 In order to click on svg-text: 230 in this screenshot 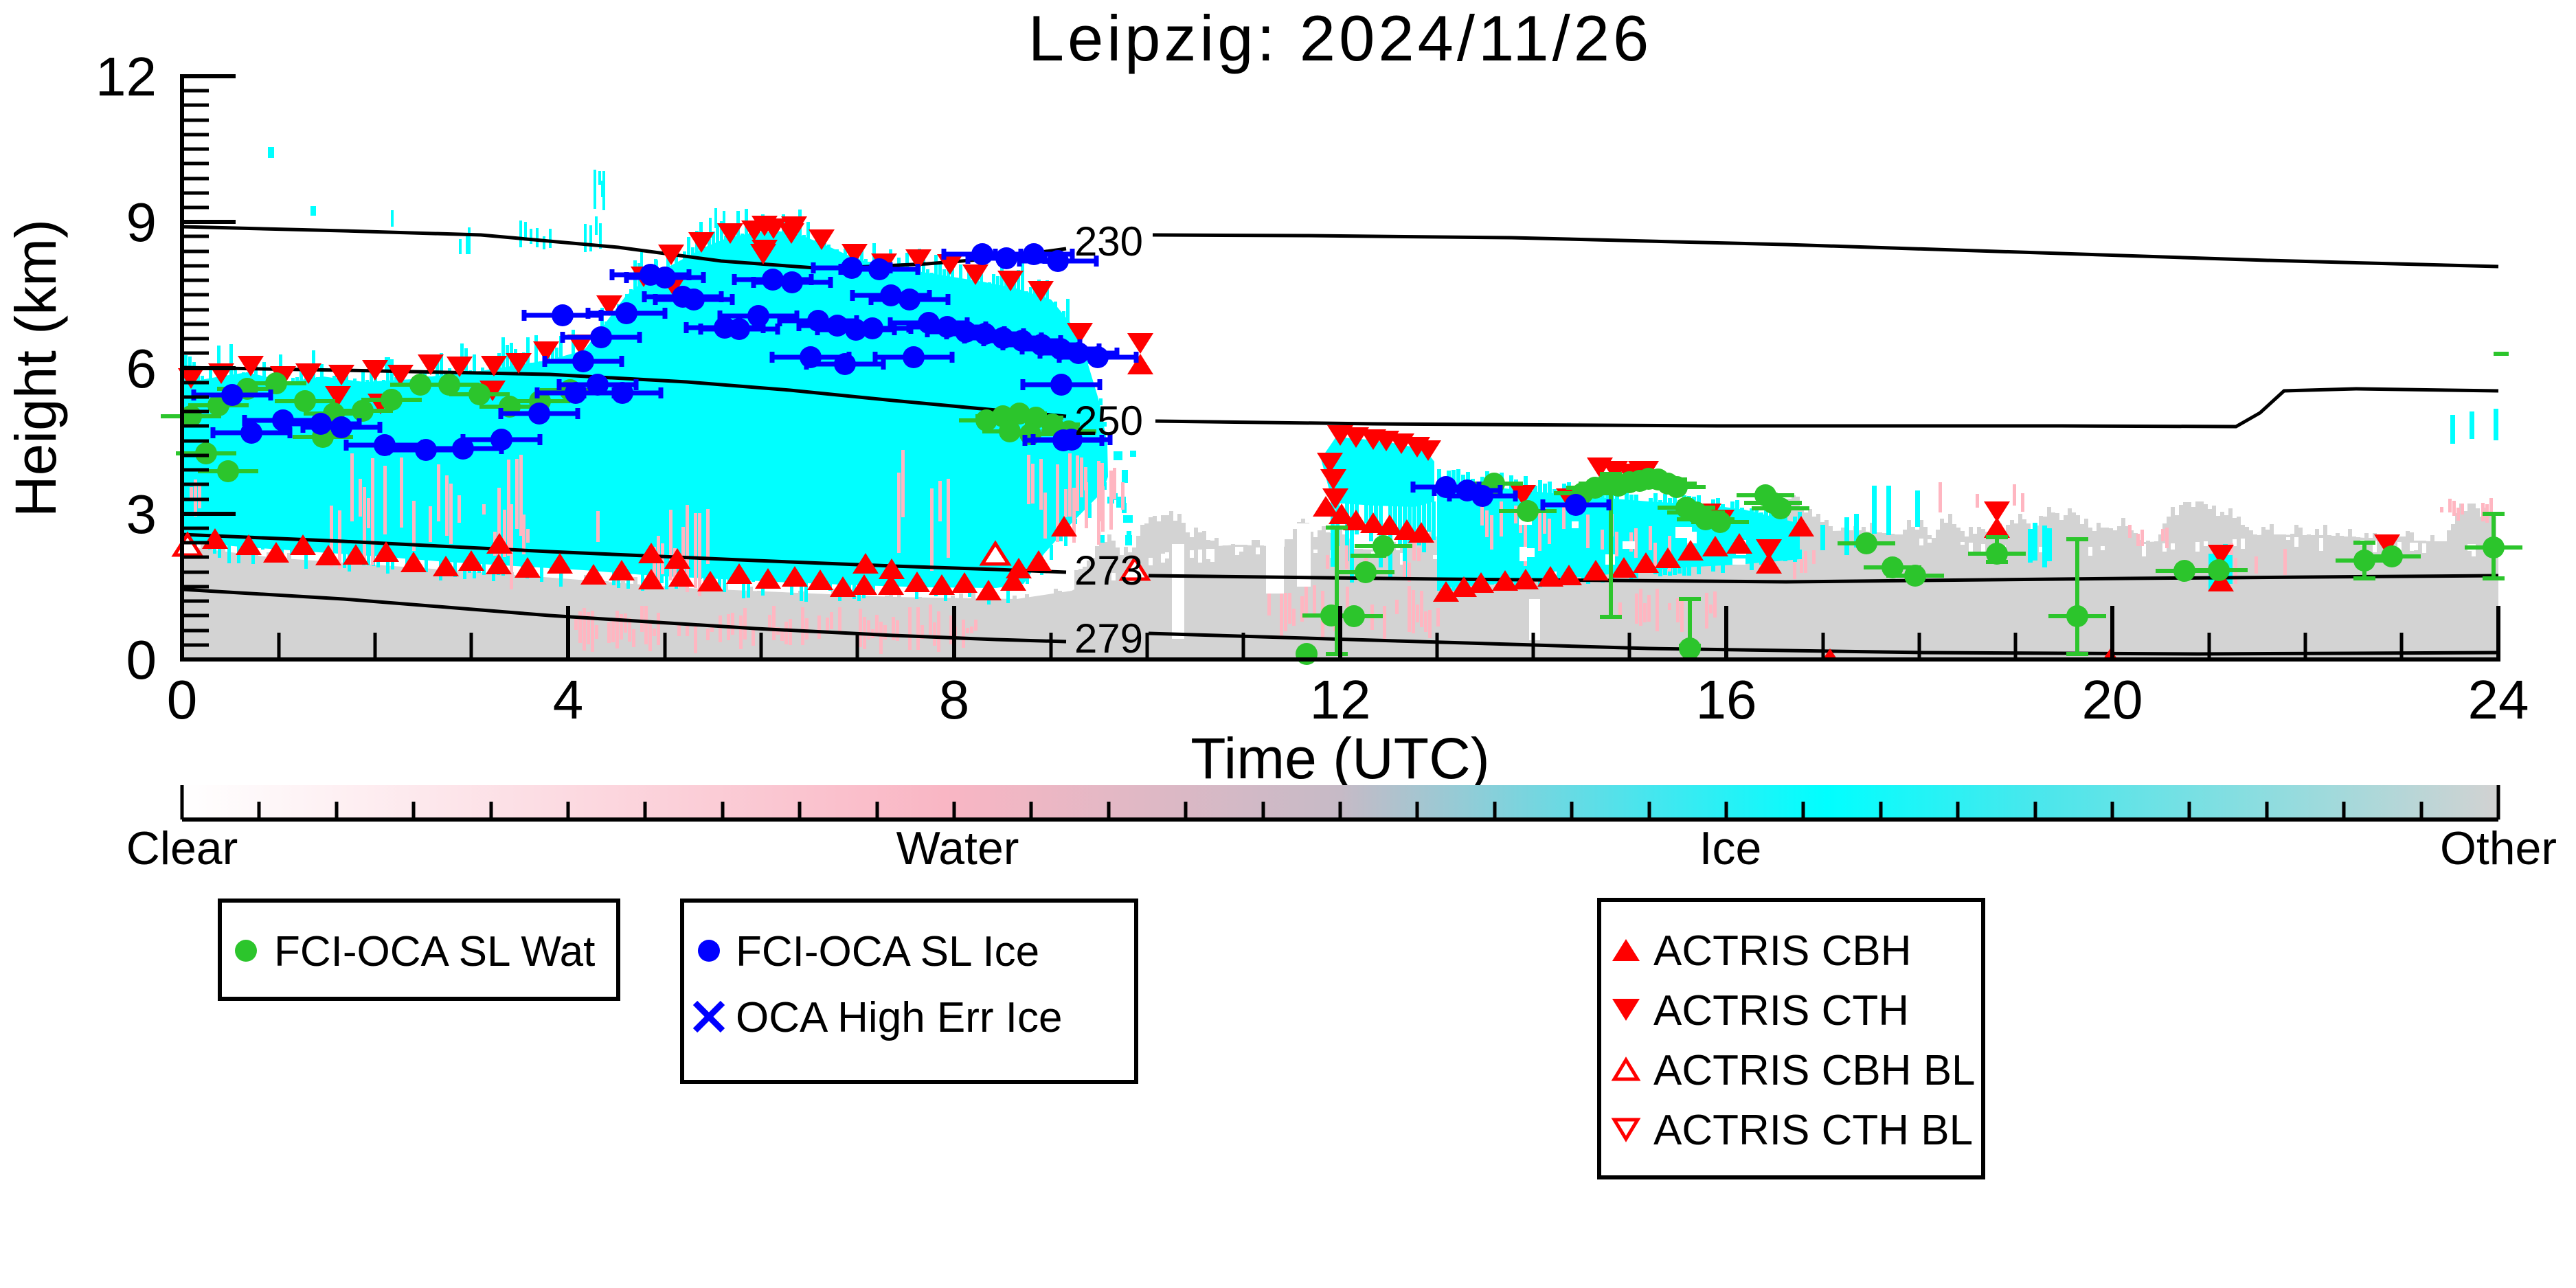, I will do `click(1108, 241)`.